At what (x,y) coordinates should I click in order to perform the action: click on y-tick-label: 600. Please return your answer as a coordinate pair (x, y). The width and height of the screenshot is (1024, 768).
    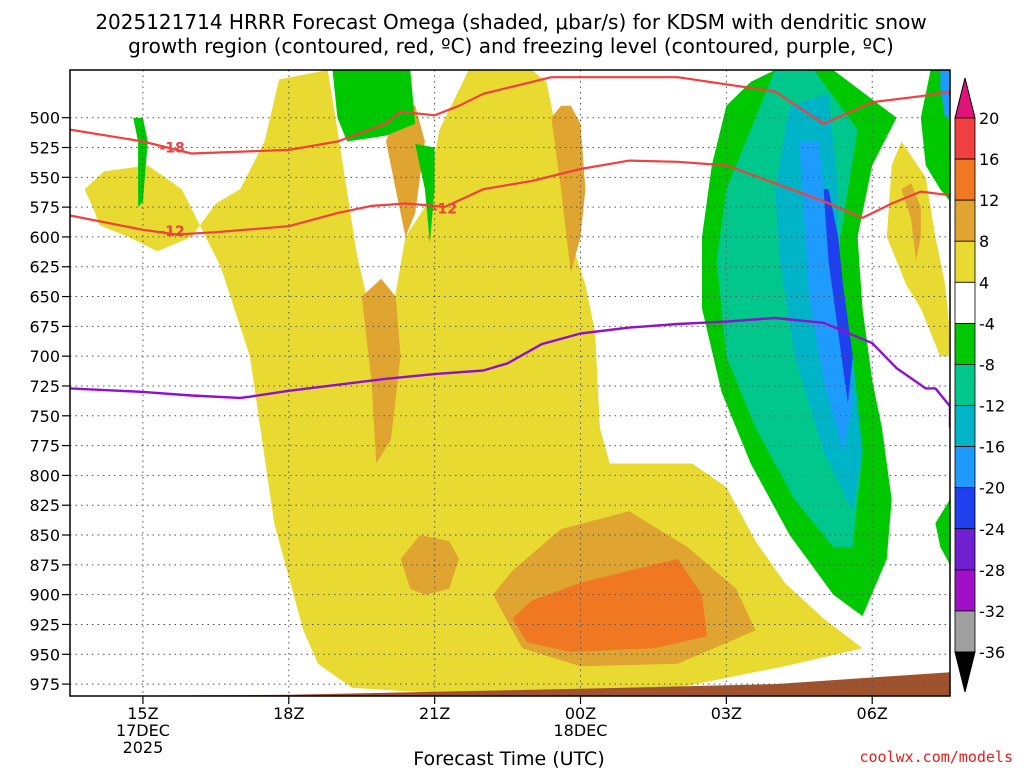
    Looking at the image, I should click on (44, 237).